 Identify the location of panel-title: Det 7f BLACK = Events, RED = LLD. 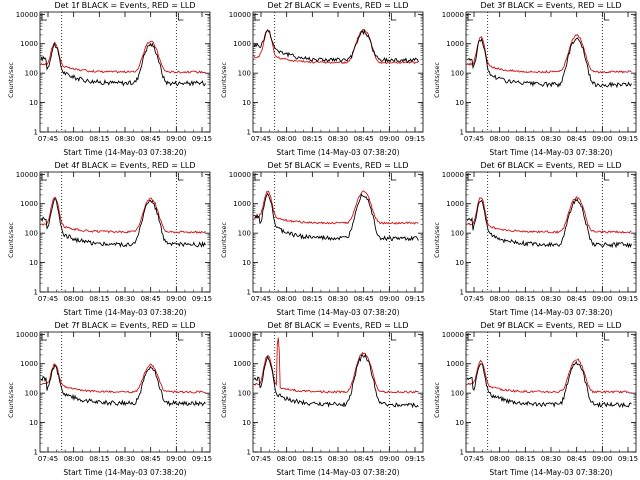
(125, 325).